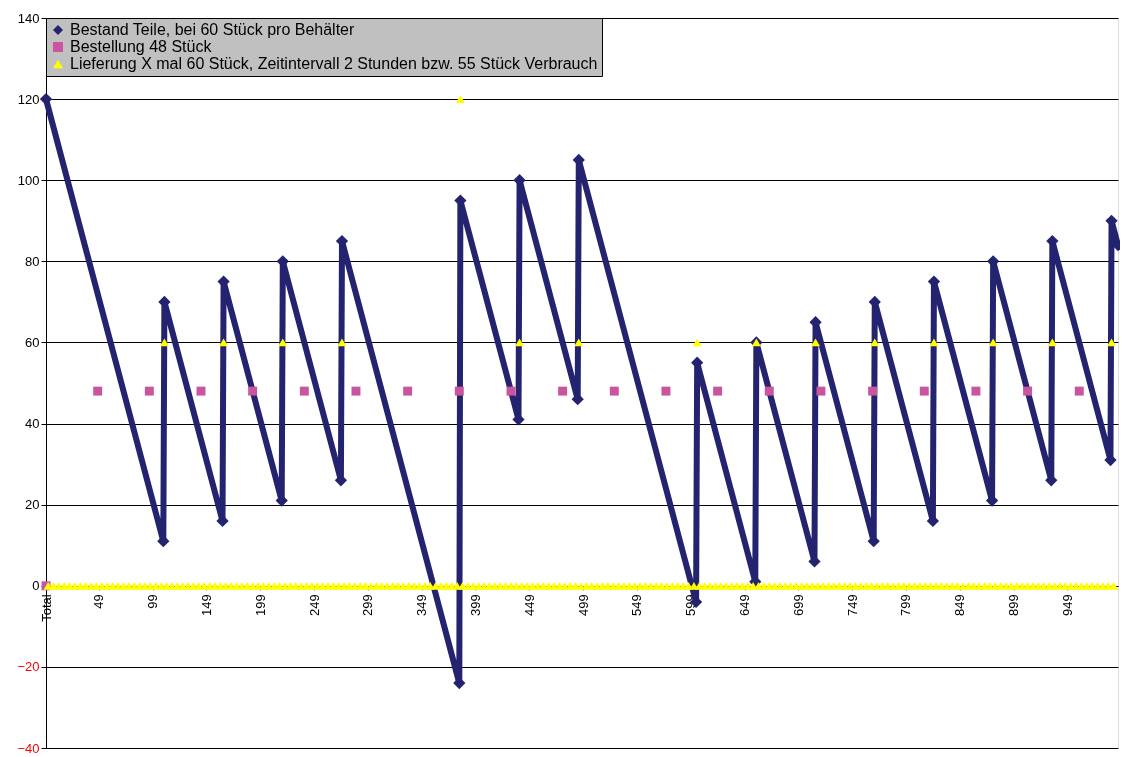  What do you see at coordinates (32, 261) in the screenshot?
I see `y-tick-label: 80` at bounding box center [32, 261].